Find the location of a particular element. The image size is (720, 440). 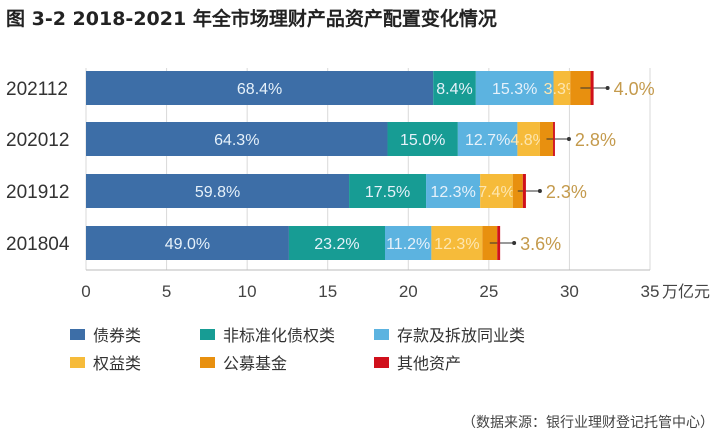

data-label: 2.8% is located at coordinates (595, 140).